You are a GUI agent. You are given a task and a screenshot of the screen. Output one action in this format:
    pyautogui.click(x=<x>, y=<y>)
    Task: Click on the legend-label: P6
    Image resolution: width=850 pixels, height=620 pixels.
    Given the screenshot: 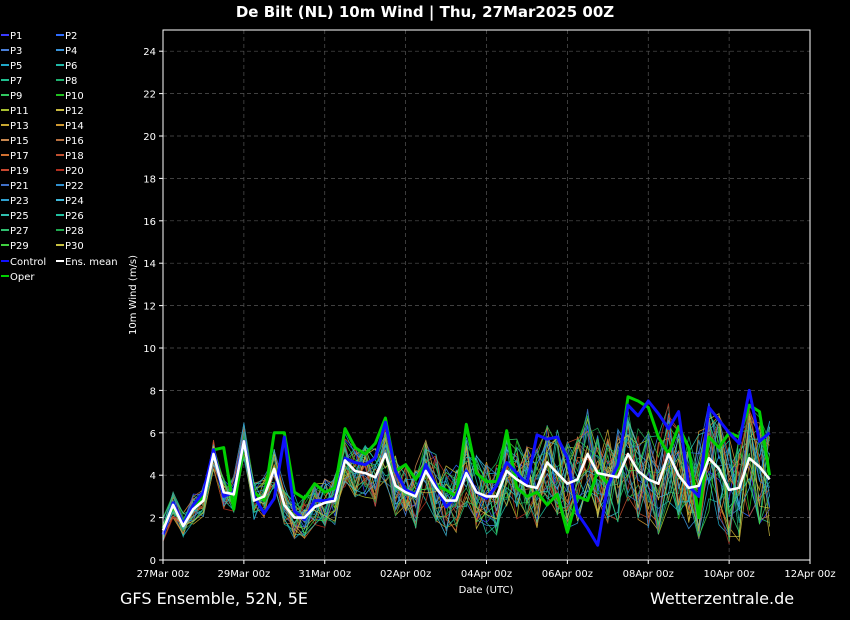 What is the action you would take?
    pyautogui.click(x=71, y=66)
    